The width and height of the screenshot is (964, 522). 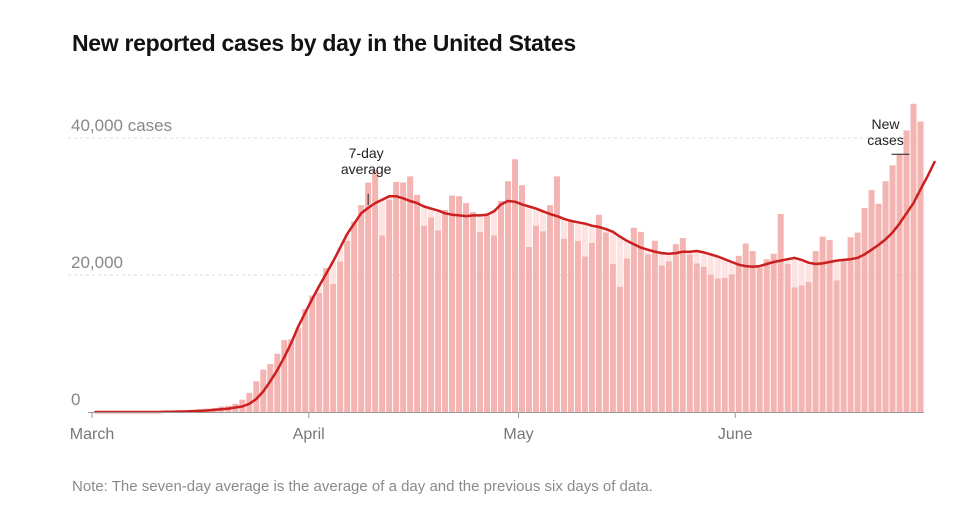 What do you see at coordinates (885, 140) in the screenshot?
I see `annotation-label: cases` at bounding box center [885, 140].